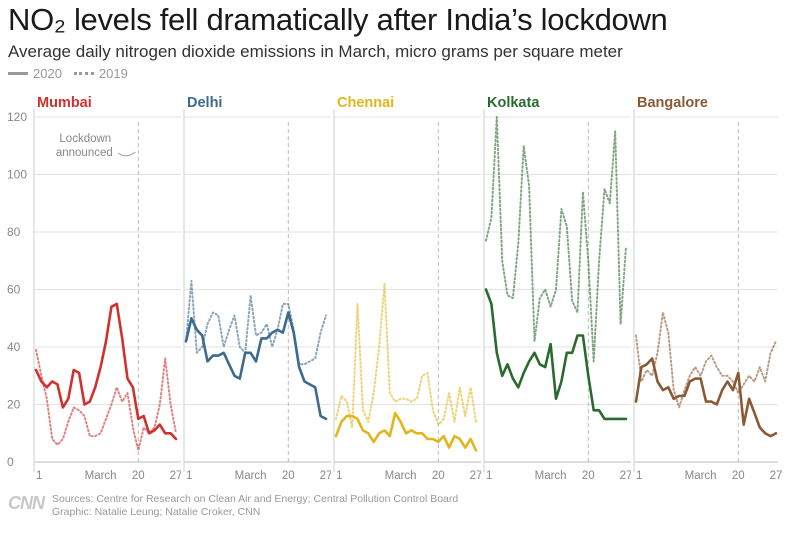 The image size is (808, 543). What do you see at coordinates (672, 103) in the screenshot?
I see `city-label-bangalore: Bangalore` at bounding box center [672, 103].